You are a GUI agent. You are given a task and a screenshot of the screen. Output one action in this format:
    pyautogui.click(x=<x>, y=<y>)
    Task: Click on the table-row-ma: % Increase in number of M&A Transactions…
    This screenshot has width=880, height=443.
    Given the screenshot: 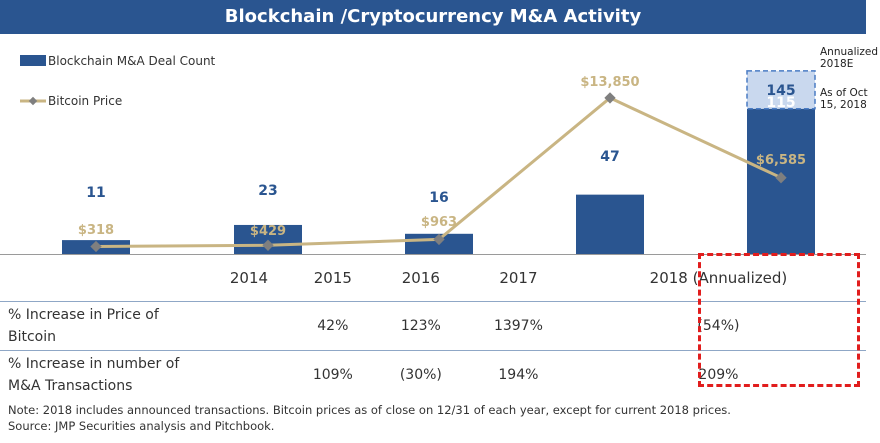 What is the action you would take?
    pyautogui.click(x=433, y=375)
    